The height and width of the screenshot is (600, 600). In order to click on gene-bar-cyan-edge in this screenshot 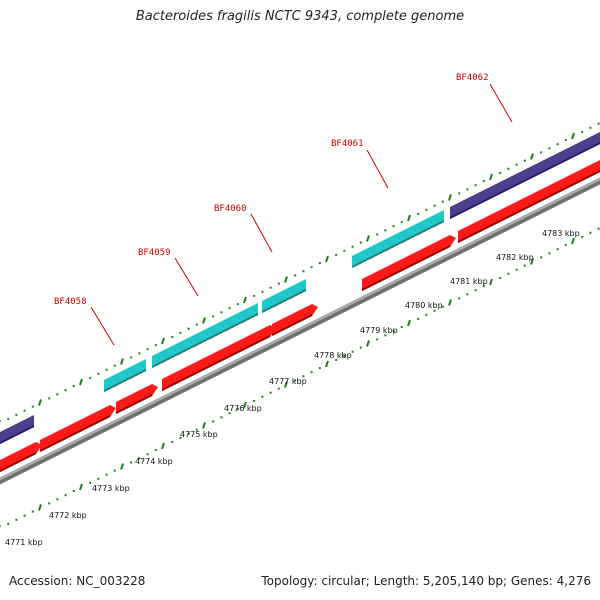, I will do `click(125, 380)`.